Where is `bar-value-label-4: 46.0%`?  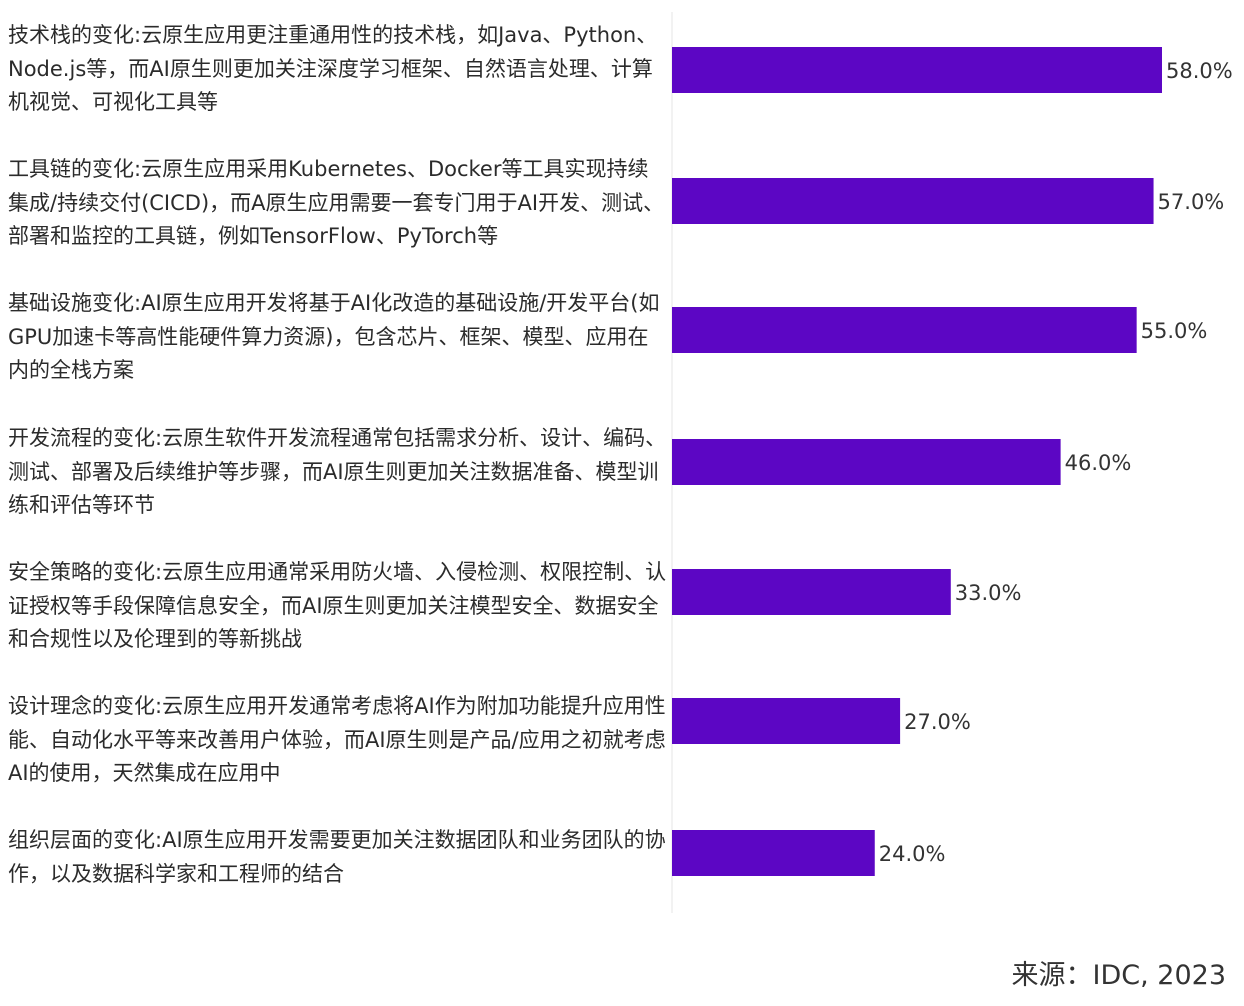 bar-value-label-4: 46.0% is located at coordinates (1098, 463).